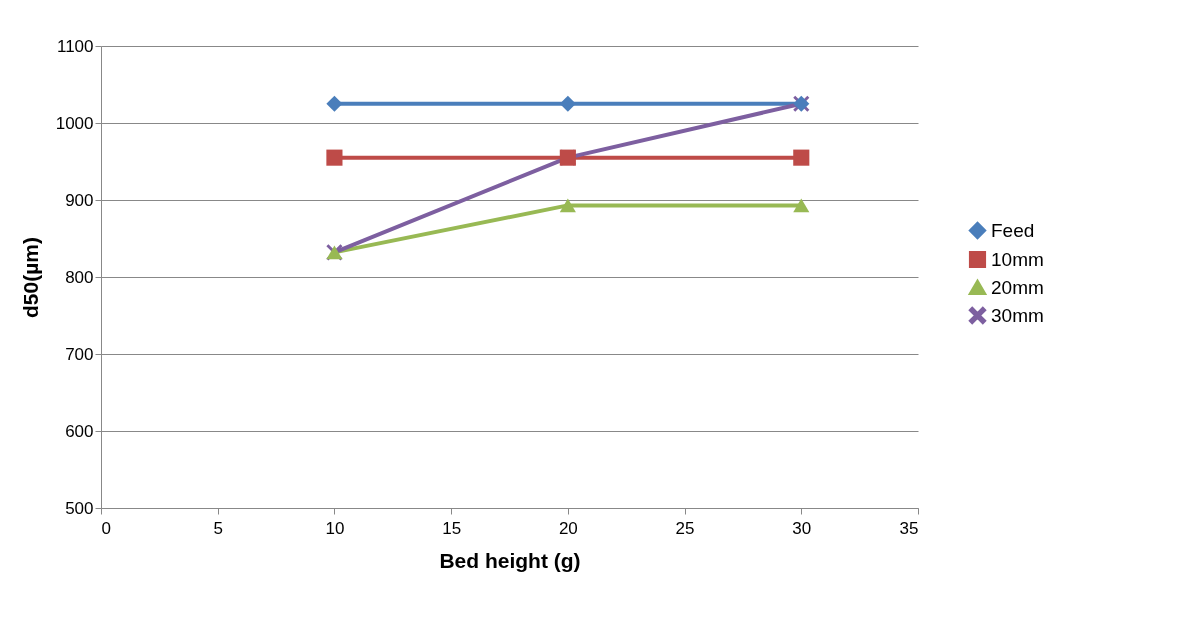 Image resolution: width=1184 pixels, height=626 pixels. I want to click on y-tick-label: 900, so click(79, 200).